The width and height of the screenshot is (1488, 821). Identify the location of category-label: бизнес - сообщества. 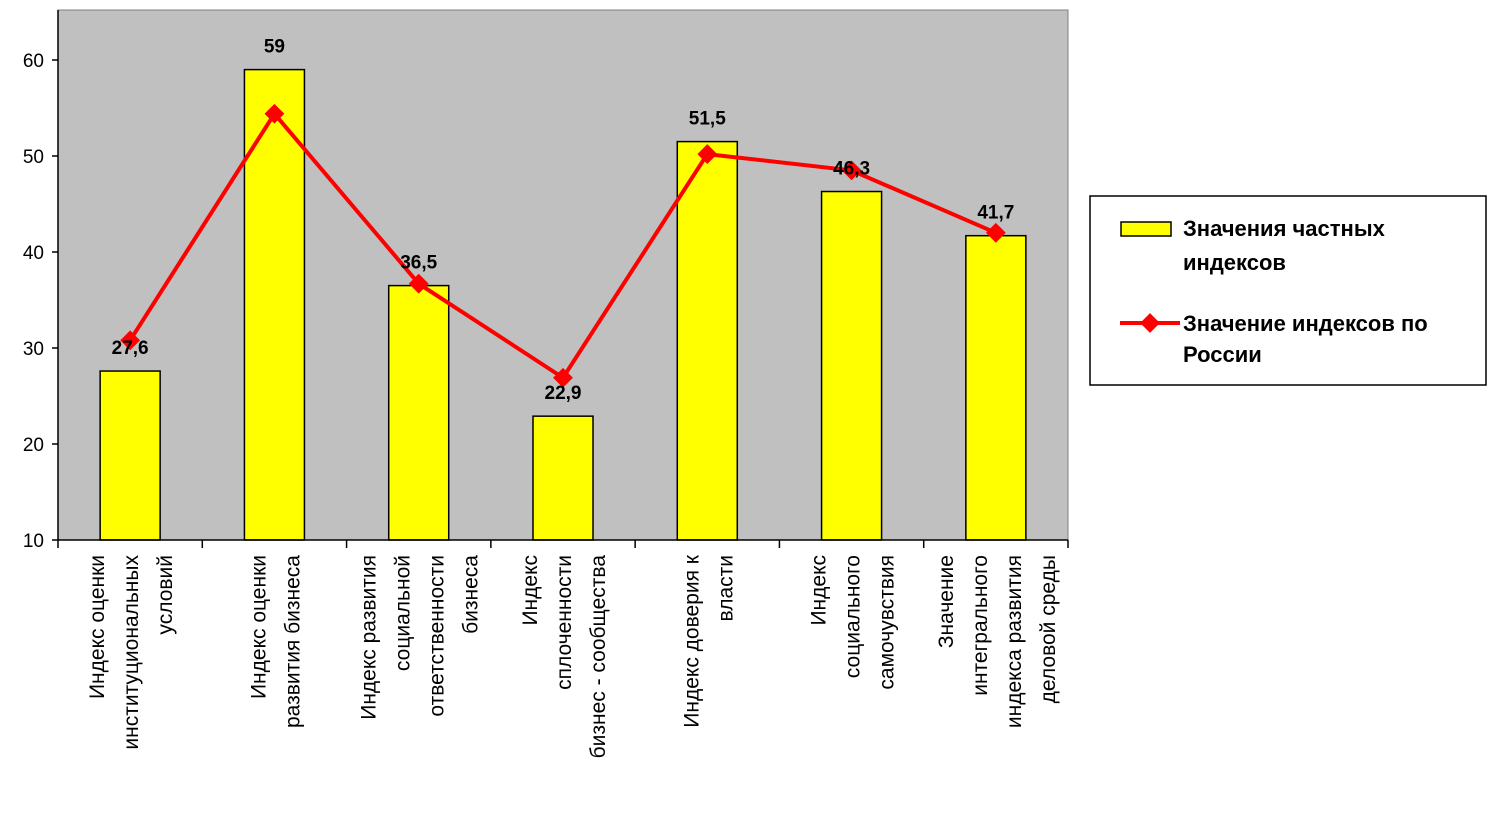
(598, 657).